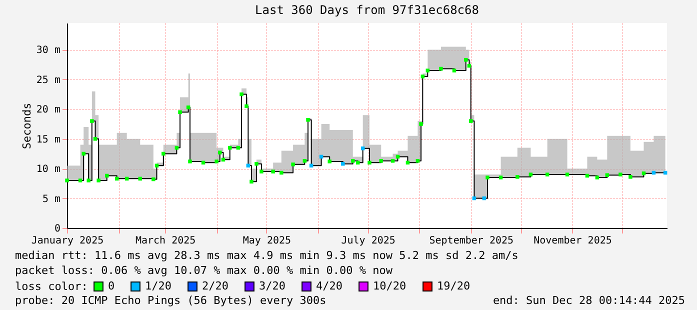  What do you see at coordinates (48, 170) in the screenshot?
I see `y-tick-label: 10 m` at bounding box center [48, 170].